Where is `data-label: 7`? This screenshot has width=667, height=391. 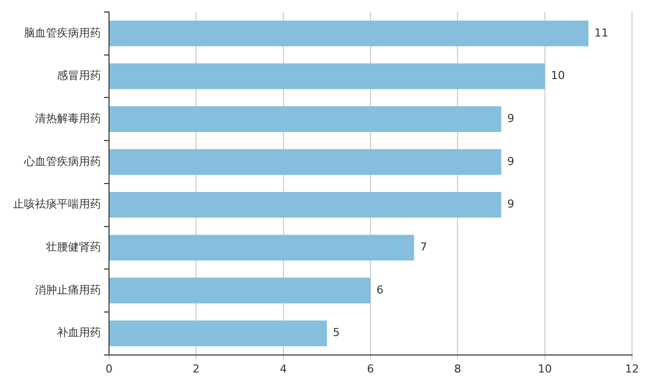
data-label: 7 is located at coordinates (424, 247).